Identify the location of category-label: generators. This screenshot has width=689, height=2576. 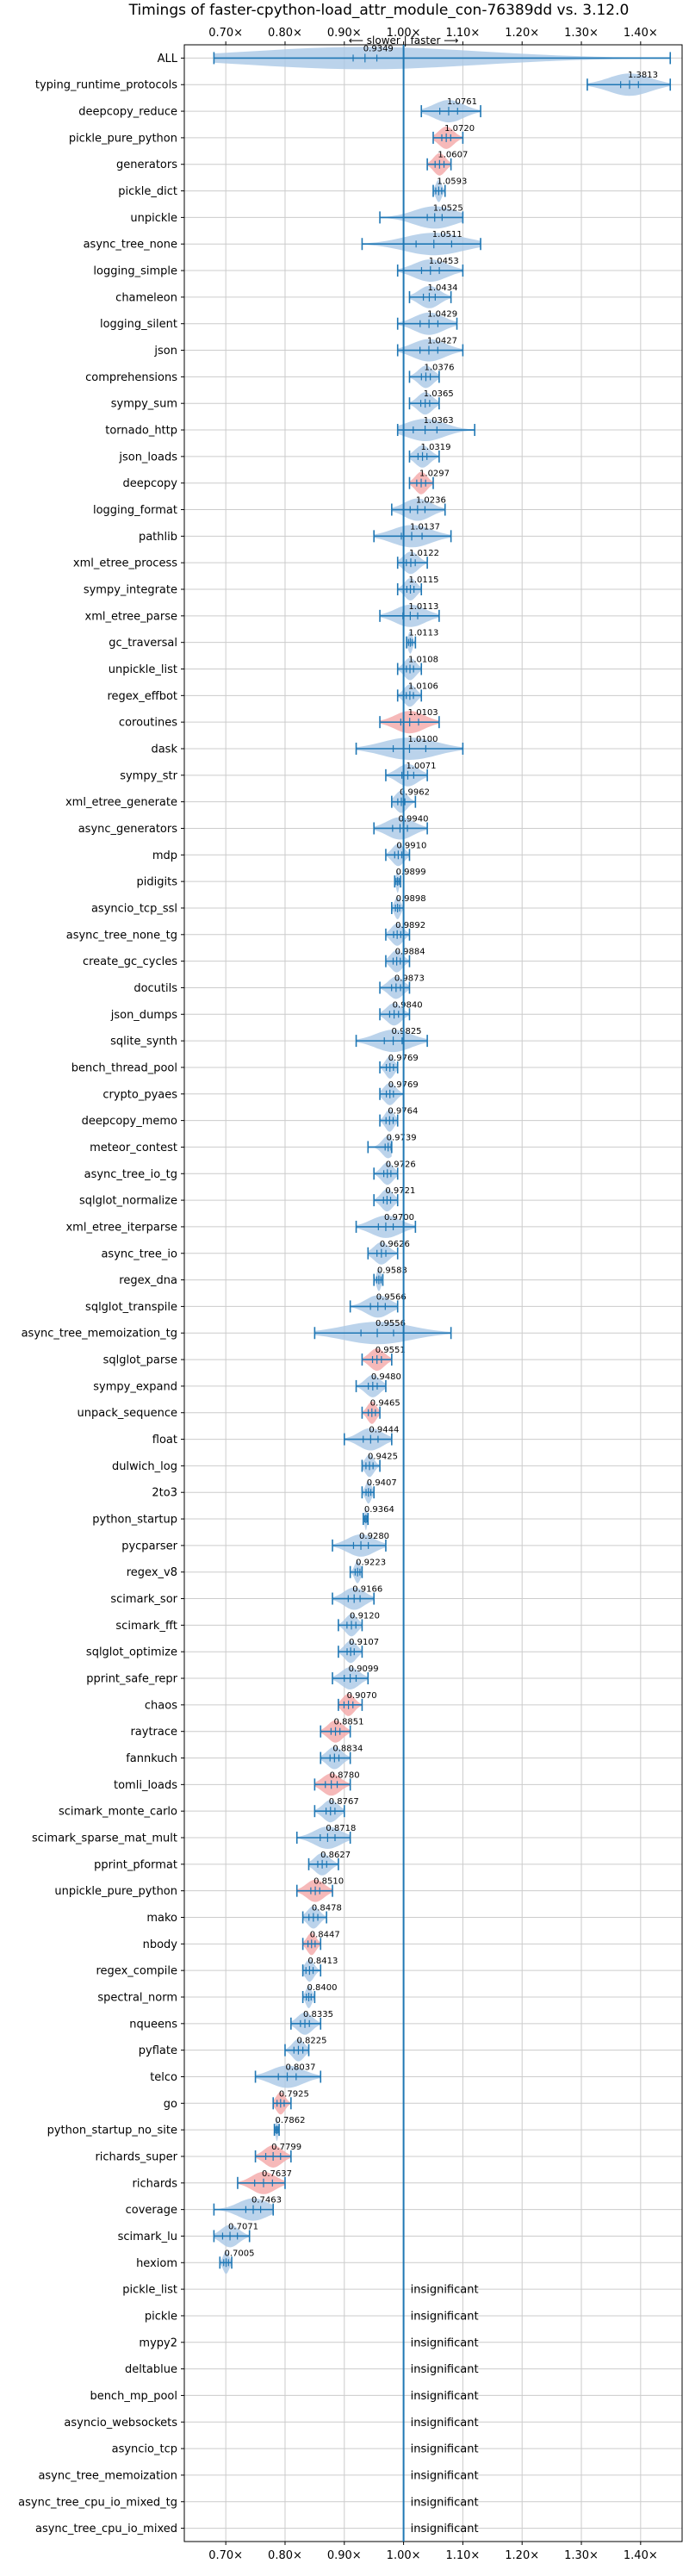
(146, 165).